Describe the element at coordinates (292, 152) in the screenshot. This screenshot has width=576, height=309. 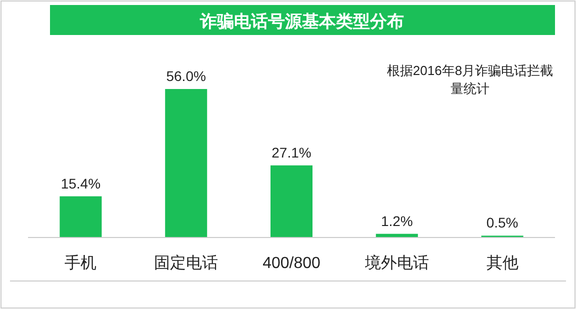
I see `data-label: 27.1%` at that location.